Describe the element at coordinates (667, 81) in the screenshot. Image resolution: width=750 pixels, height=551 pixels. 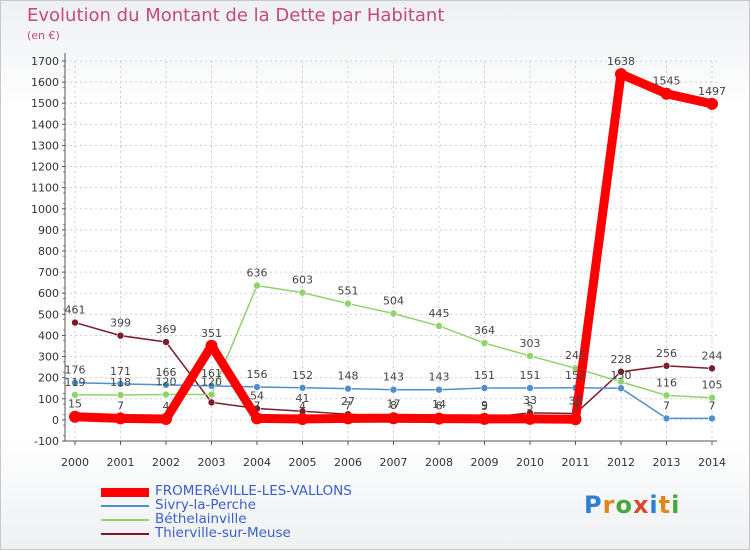
I see `data-label: 1545` at that location.